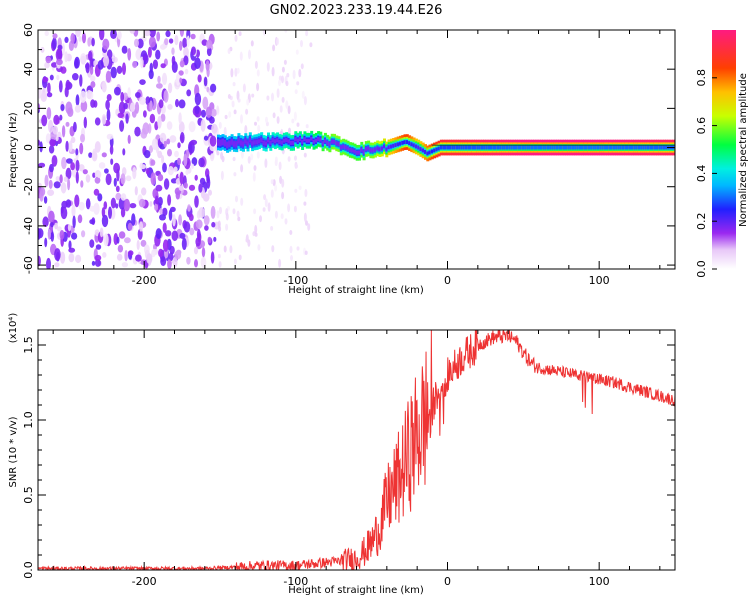 This screenshot has width=750, height=600. Describe the element at coordinates (447, 280) in the screenshot. I see `spectrogram-x-tick-label: 0` at that location.